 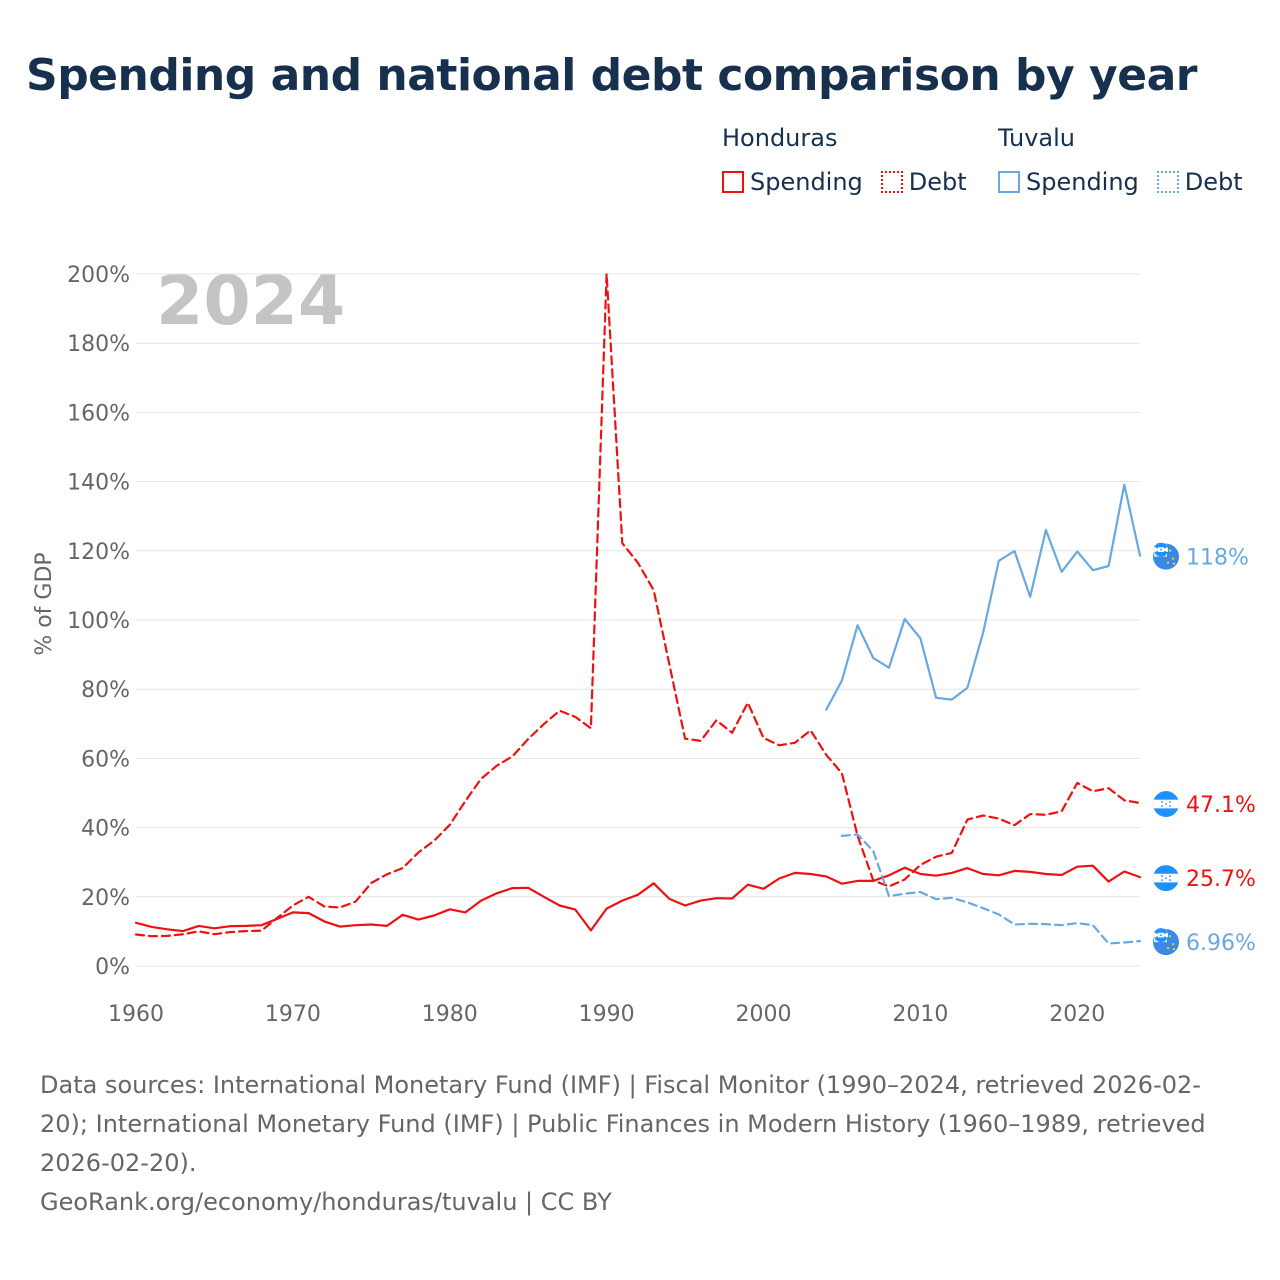 What do you see at coordinates (105, 829) in the screenshot?
I see `y-tick-label: 40%` at bounding box center [105, 829].